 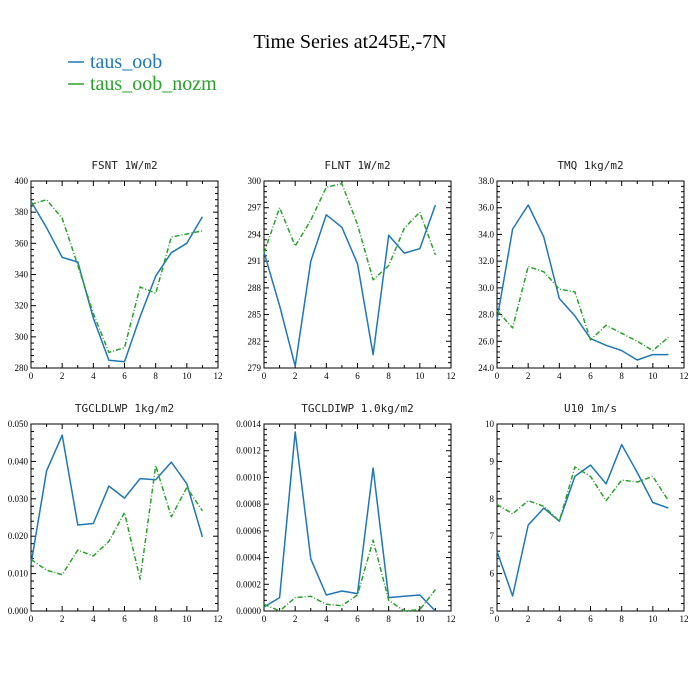 I want to click on legend: taus_oob taus_oob_nozm, so click(x=142, y=73).